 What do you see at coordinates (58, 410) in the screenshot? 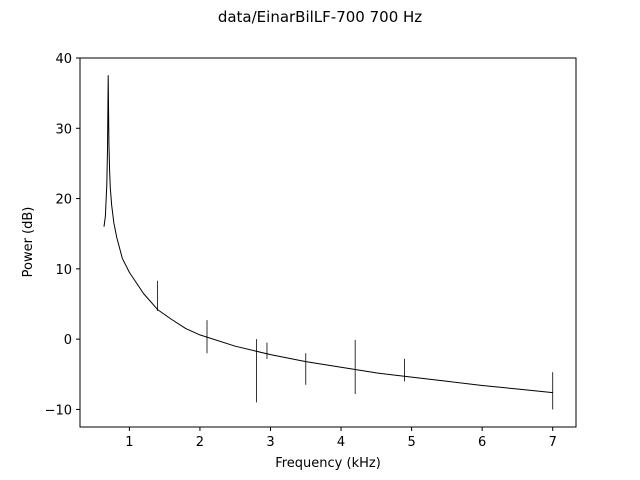
I see `y-tick-label: −10` at bounding box center [58, 410].